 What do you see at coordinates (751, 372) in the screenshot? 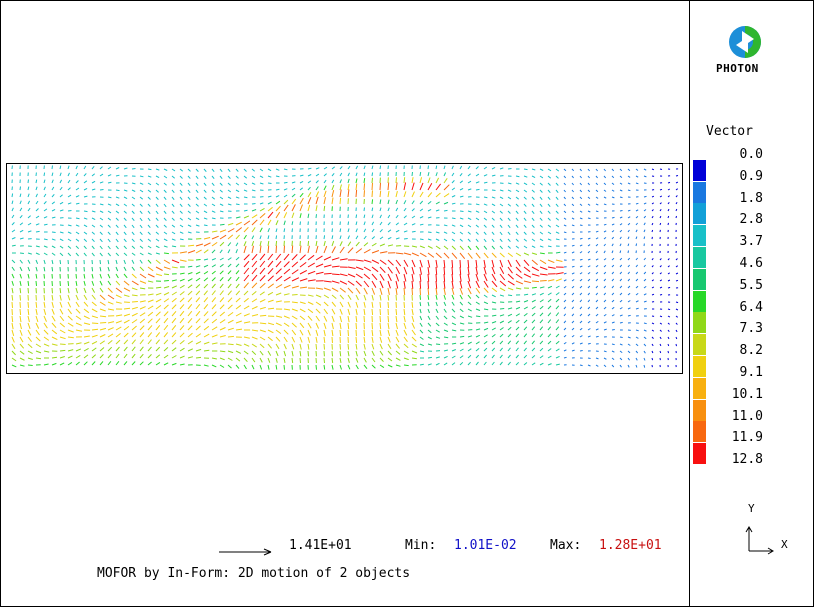
I see `legend-value: 9.1` at bounding box center [751, 372].